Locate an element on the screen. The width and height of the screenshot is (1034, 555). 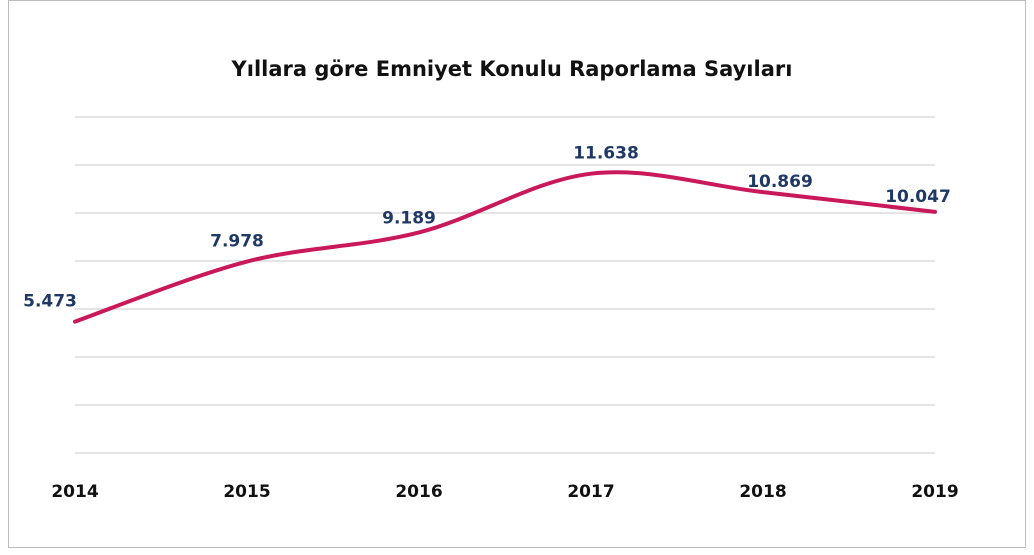
x-tick-label: 2018 is located at coordinates (762, 492).